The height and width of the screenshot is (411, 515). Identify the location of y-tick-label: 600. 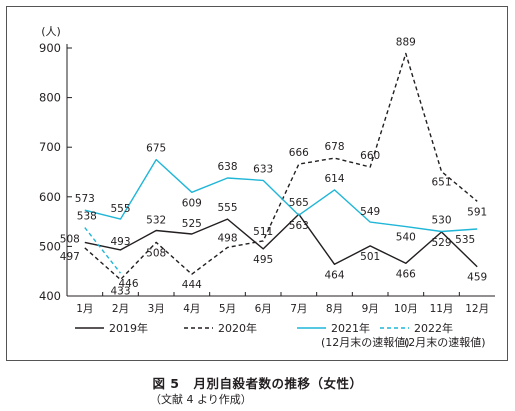
(50, 197).